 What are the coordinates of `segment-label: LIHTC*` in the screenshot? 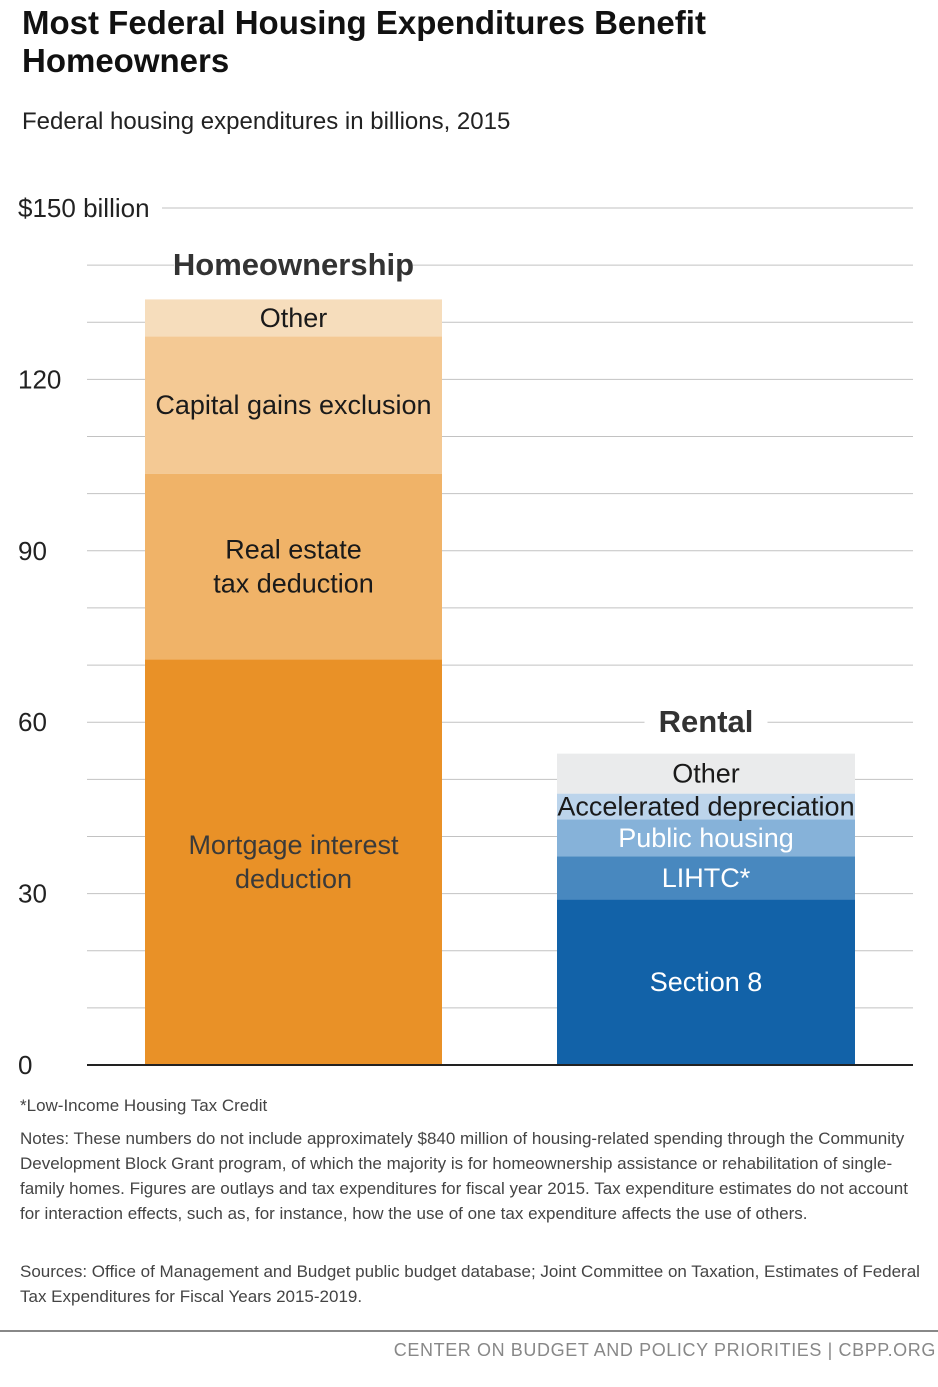 It's located at (706, 878).